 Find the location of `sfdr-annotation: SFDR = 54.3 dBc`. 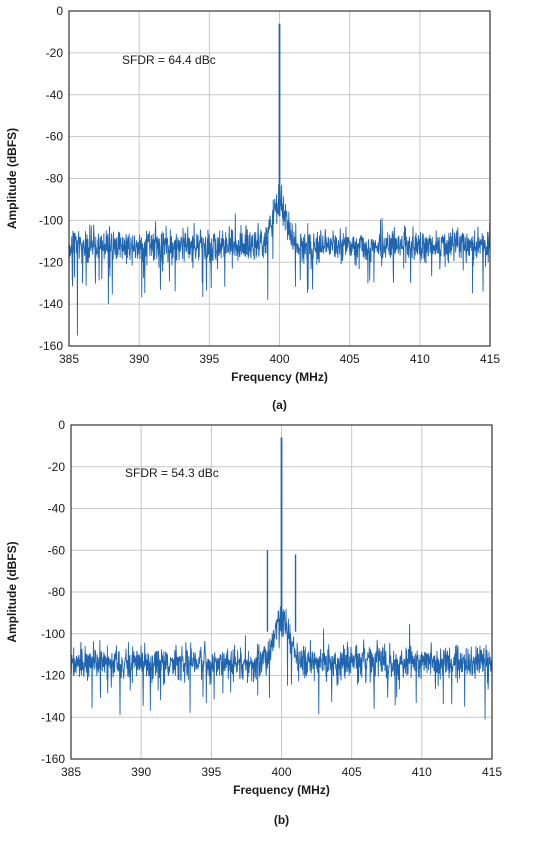

sfdr-annotation: SFDR = 54.3 dBc is located at coordinates (172, 473).